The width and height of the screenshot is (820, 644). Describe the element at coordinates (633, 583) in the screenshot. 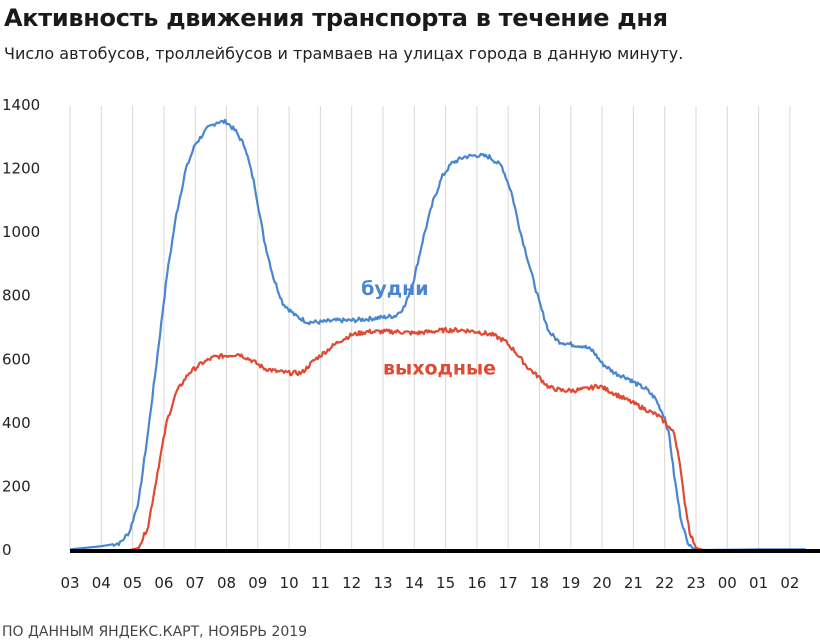

I see `x-tick-label: 21` at that location.